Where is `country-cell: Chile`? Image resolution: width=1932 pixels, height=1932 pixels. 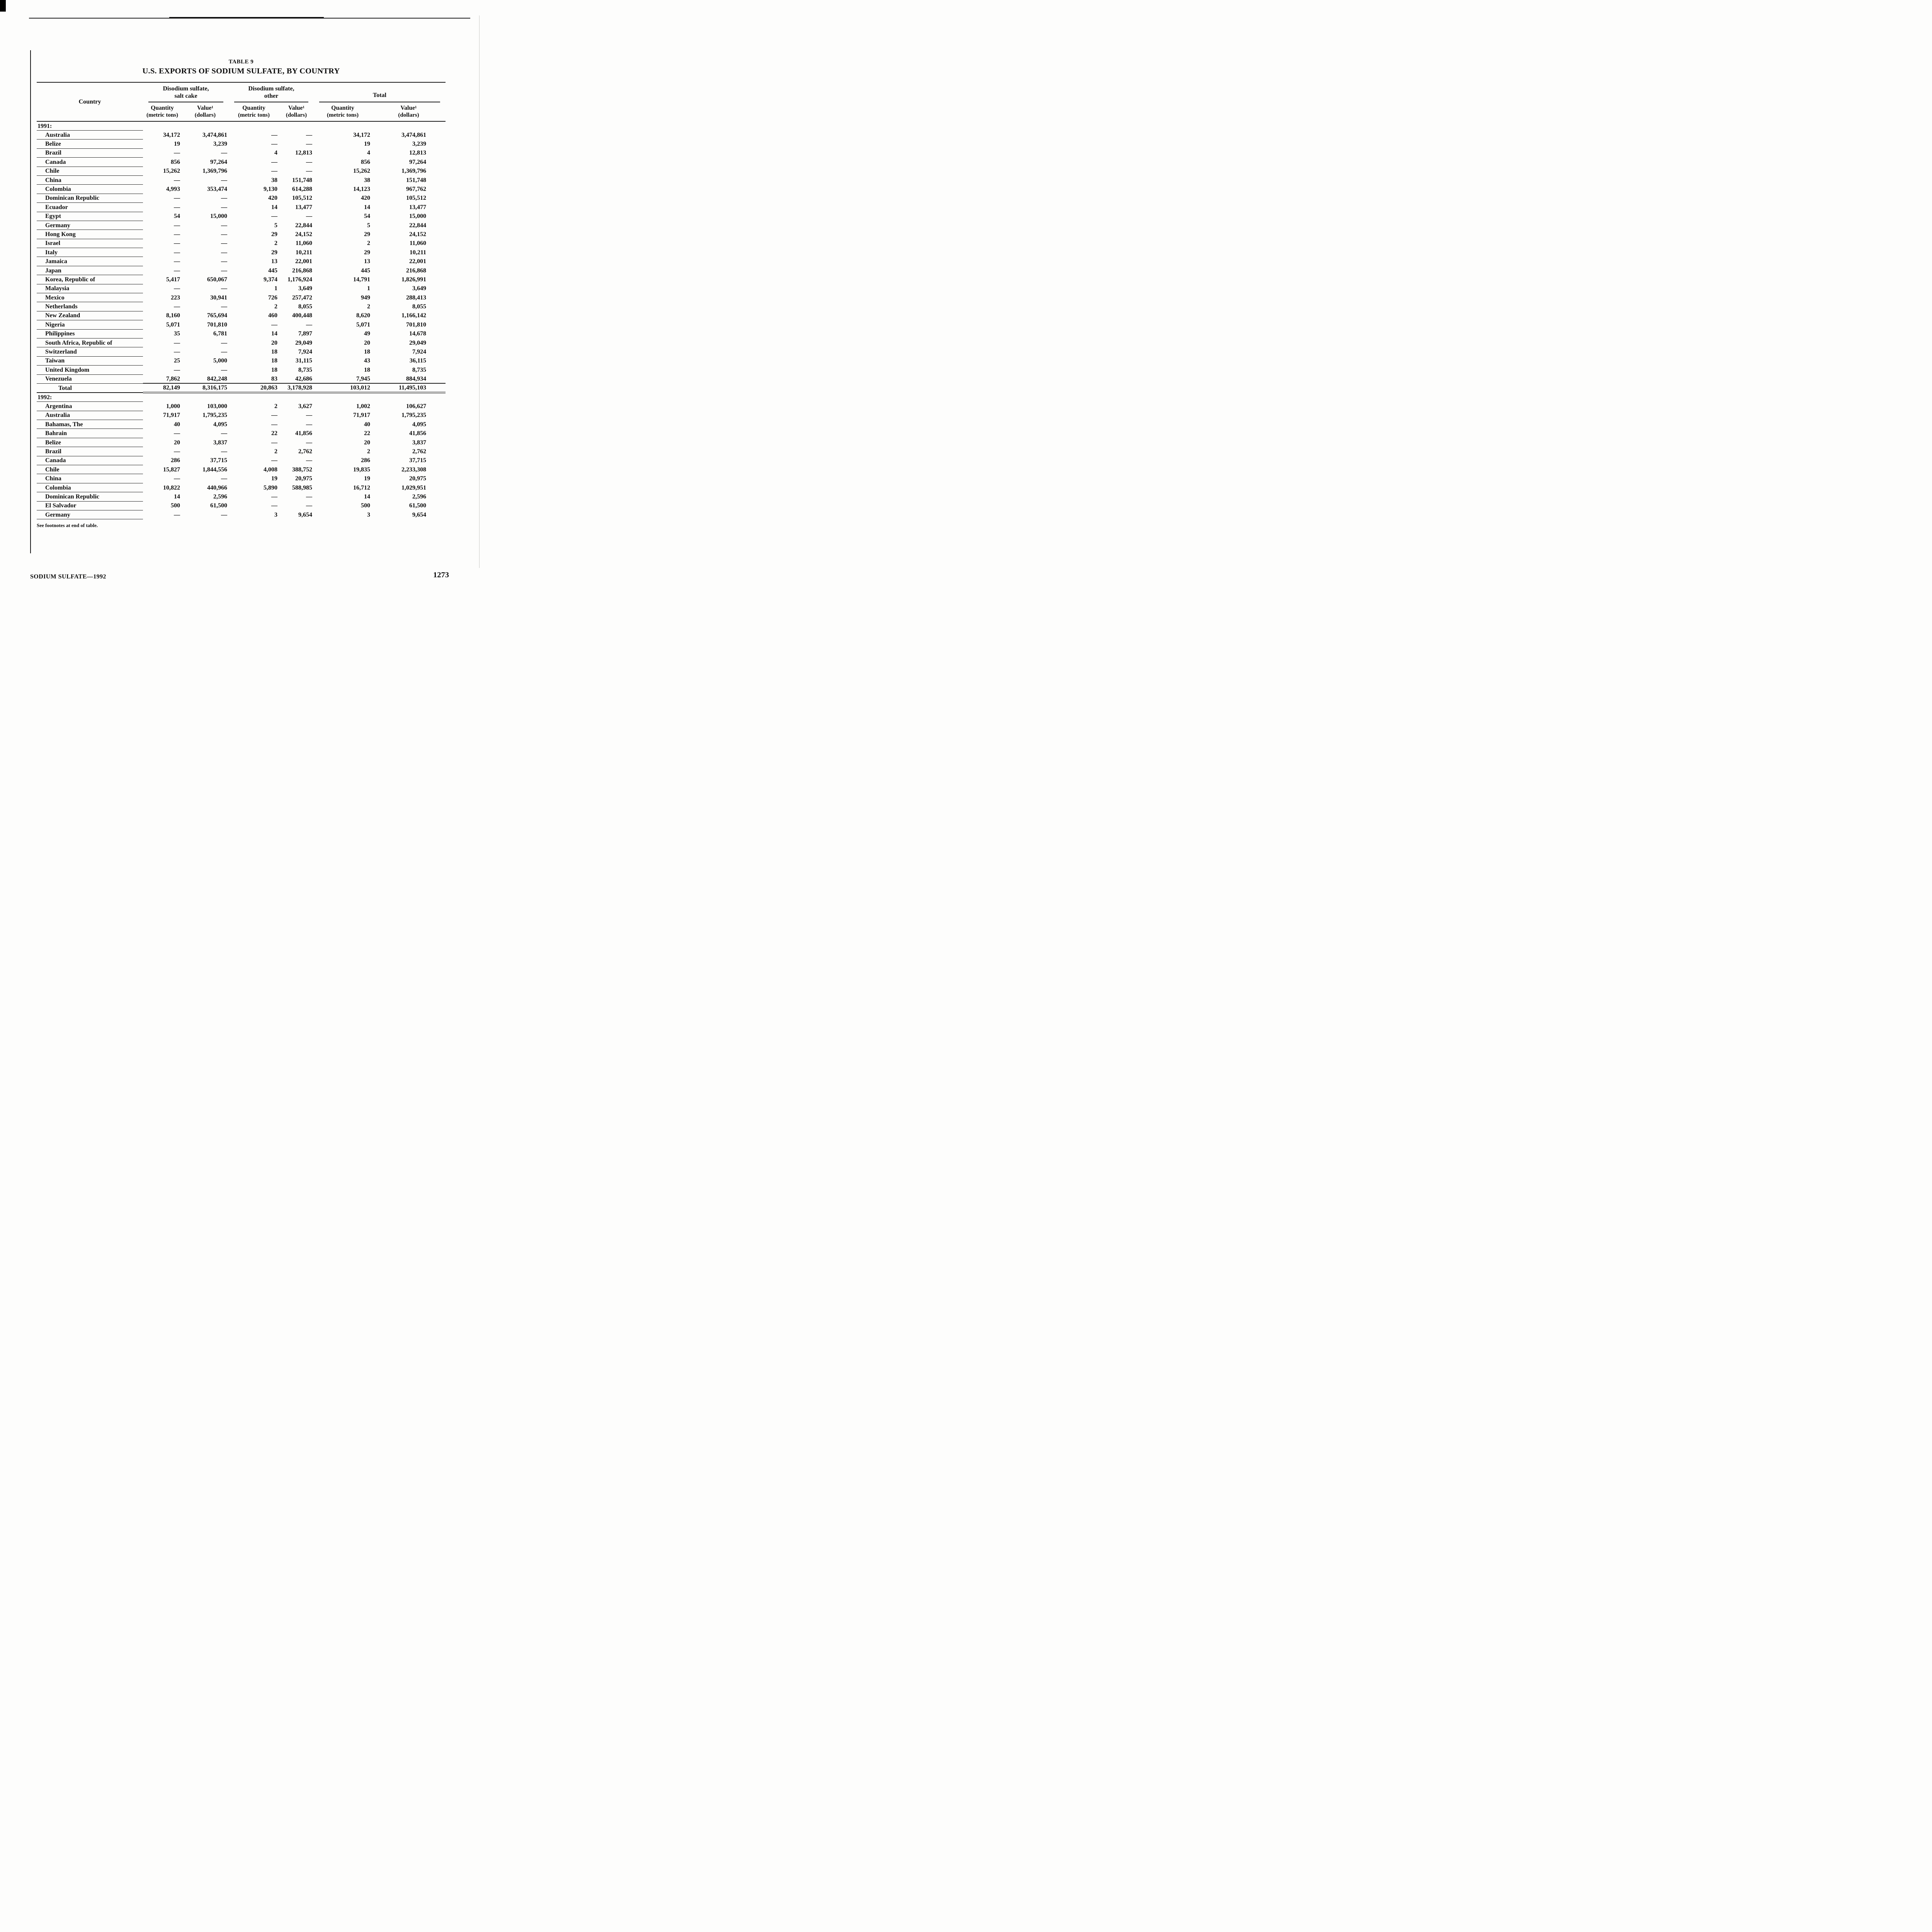
country-cell: Chile is located at coordinates (90, 470).